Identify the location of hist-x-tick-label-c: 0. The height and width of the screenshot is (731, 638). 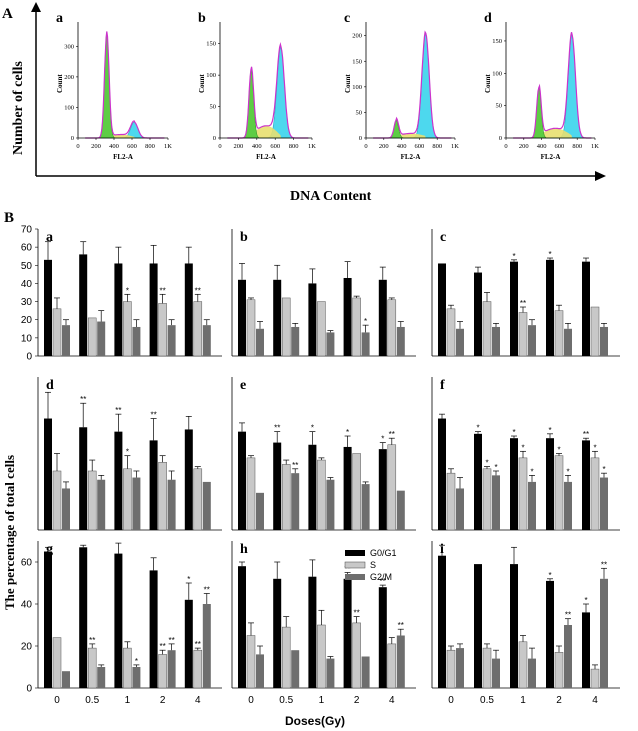
(365, 146).